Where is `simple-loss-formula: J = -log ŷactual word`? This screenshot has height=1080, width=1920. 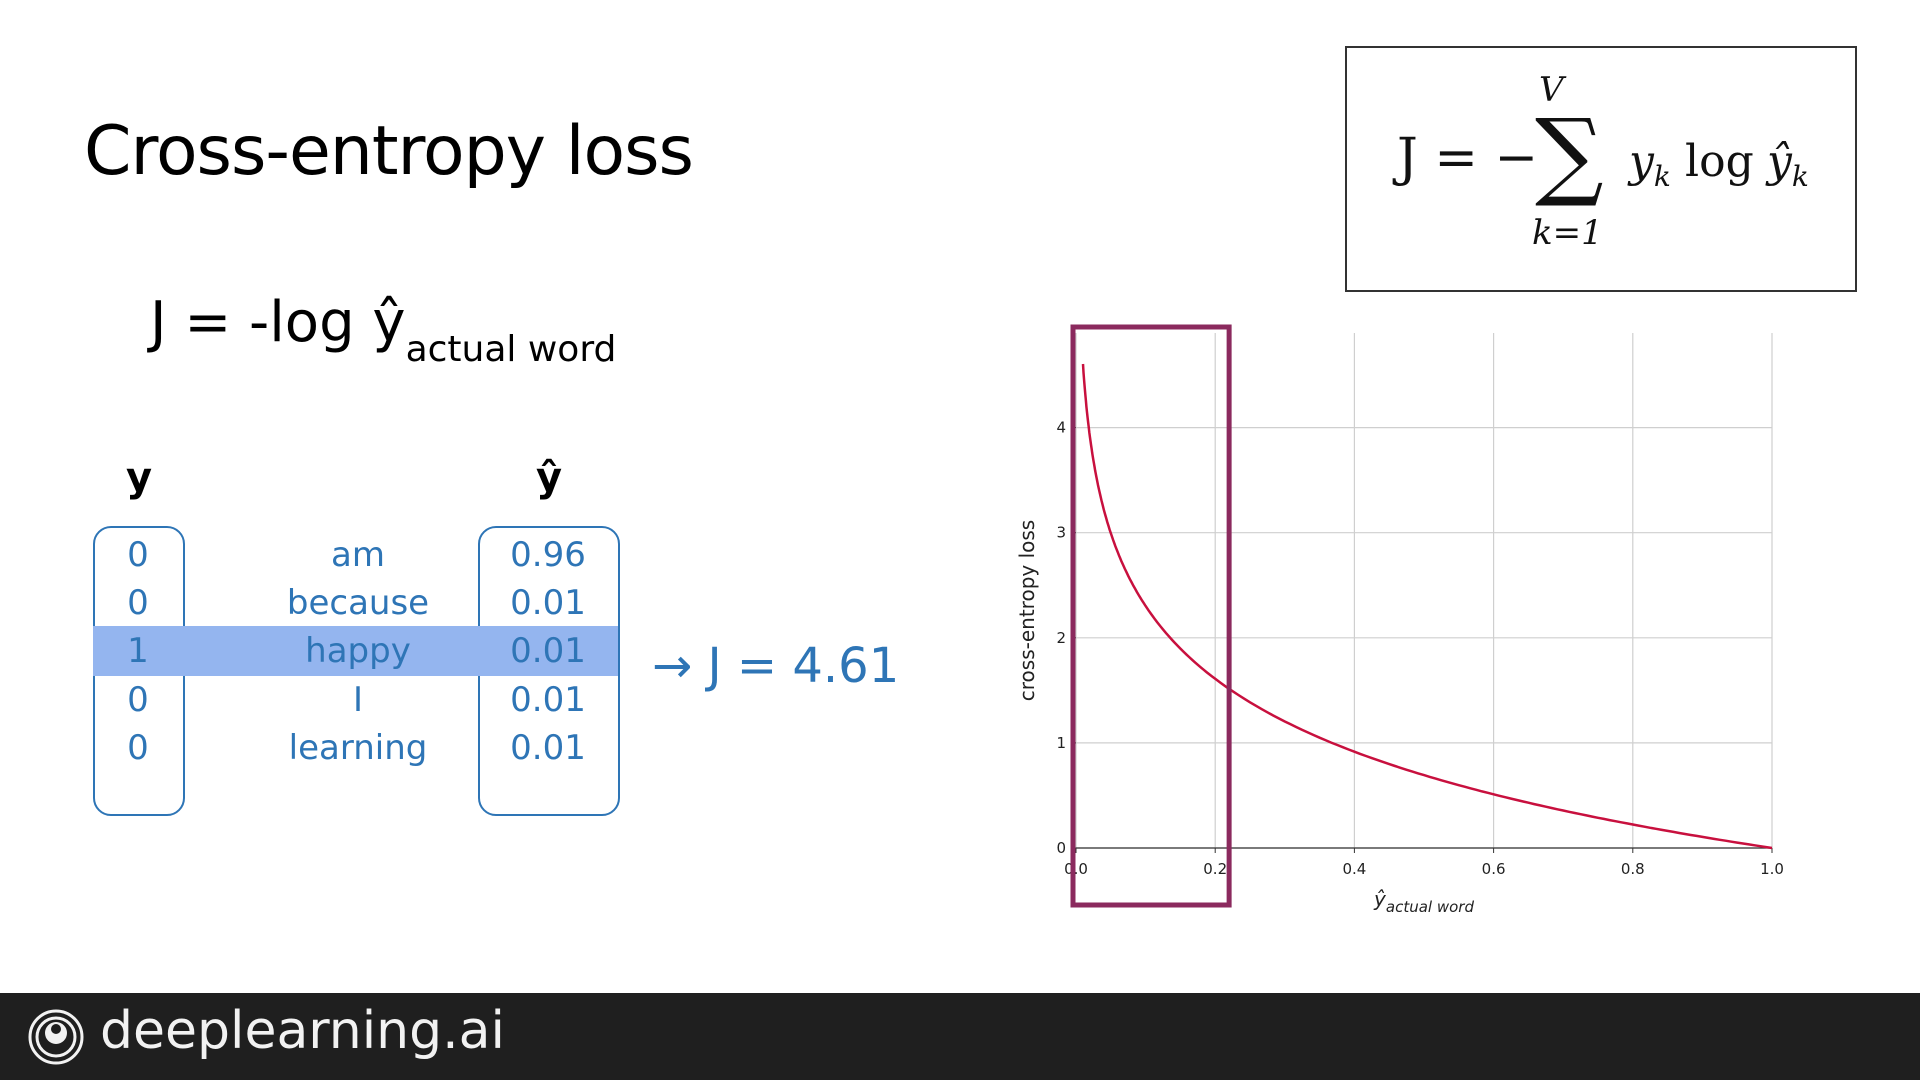
simple-loss-formula: J = -log ŷactual word is located at coordinates (383, 330).